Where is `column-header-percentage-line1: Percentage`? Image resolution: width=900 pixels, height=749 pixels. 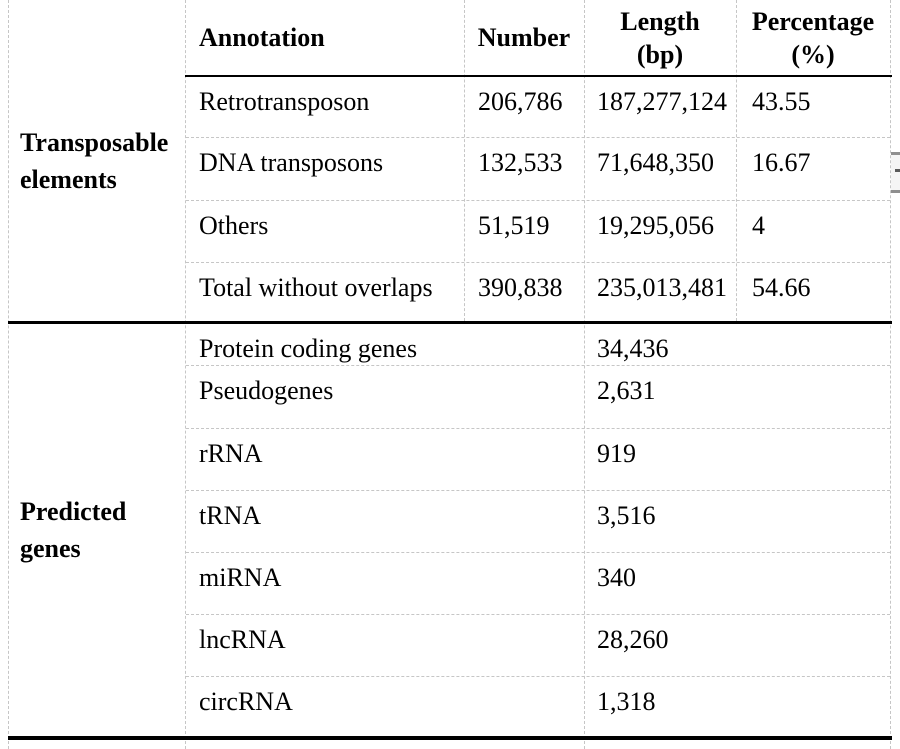
column-header-percentage-line1: Percentage is located at coordinates (813, 21).